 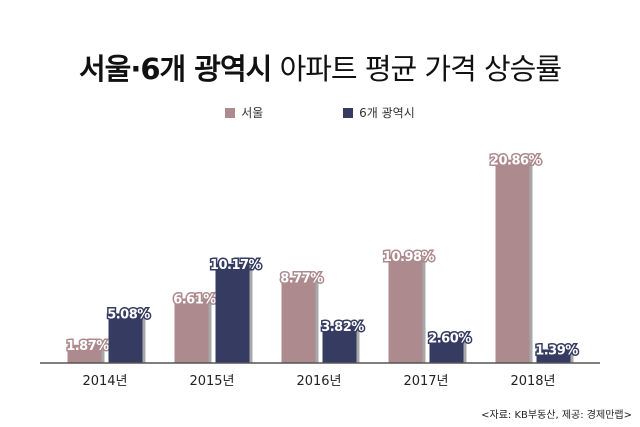 I want to click on data-label: 1.39%, so click(x=556, y=350).